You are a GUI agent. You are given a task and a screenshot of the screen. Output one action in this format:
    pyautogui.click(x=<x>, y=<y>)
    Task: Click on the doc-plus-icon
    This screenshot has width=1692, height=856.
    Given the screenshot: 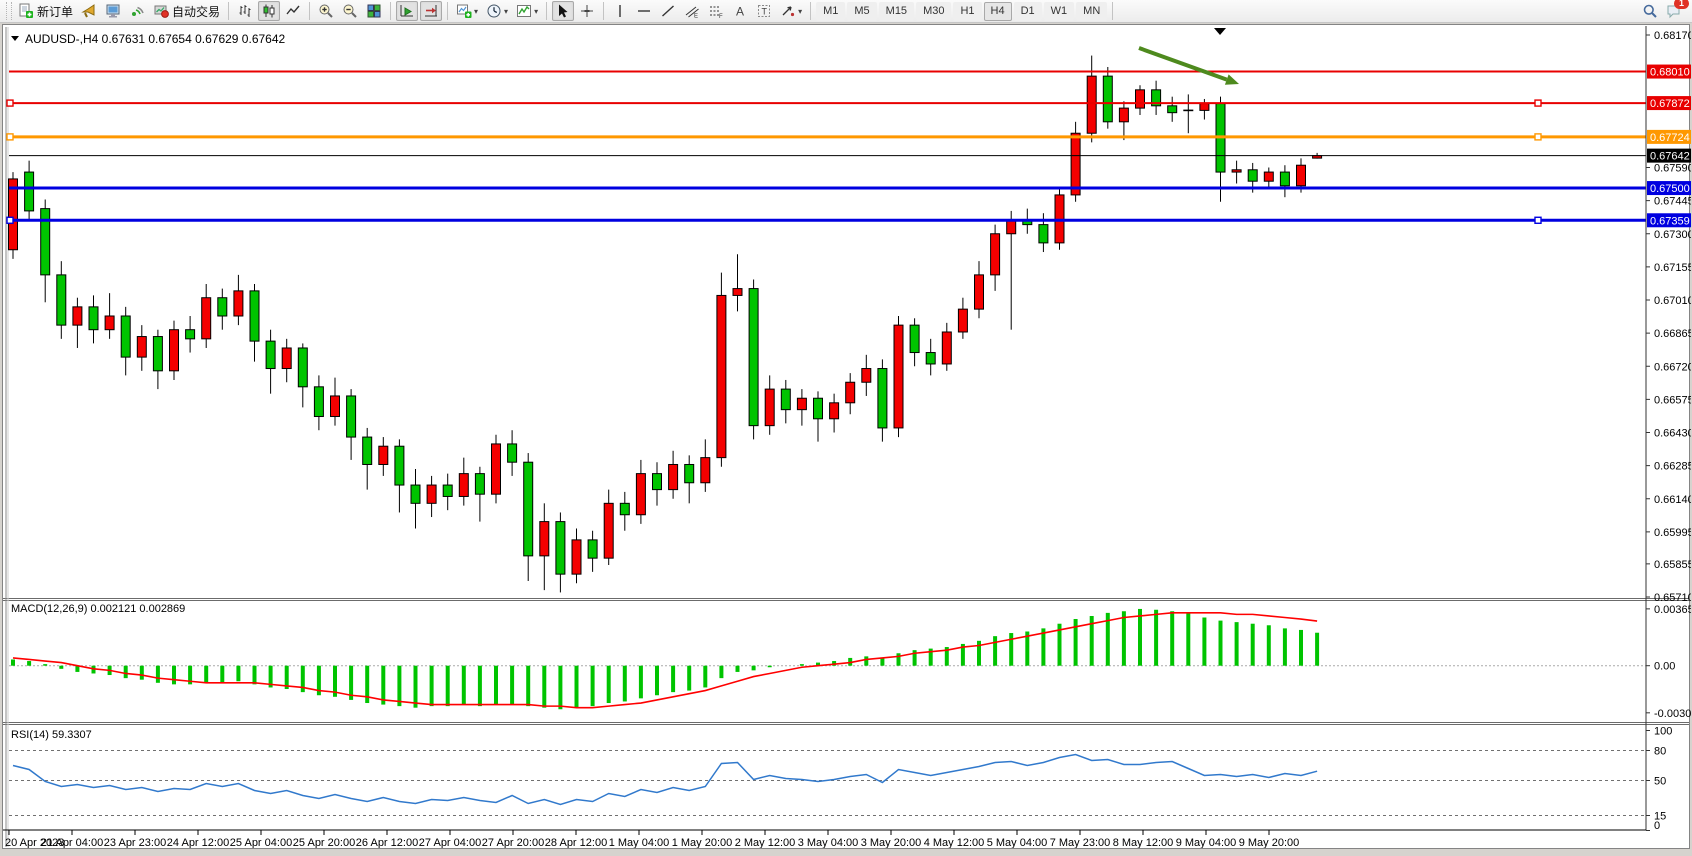 What is the action you would take?
    pyautogui.click(x=26, y=11)
    